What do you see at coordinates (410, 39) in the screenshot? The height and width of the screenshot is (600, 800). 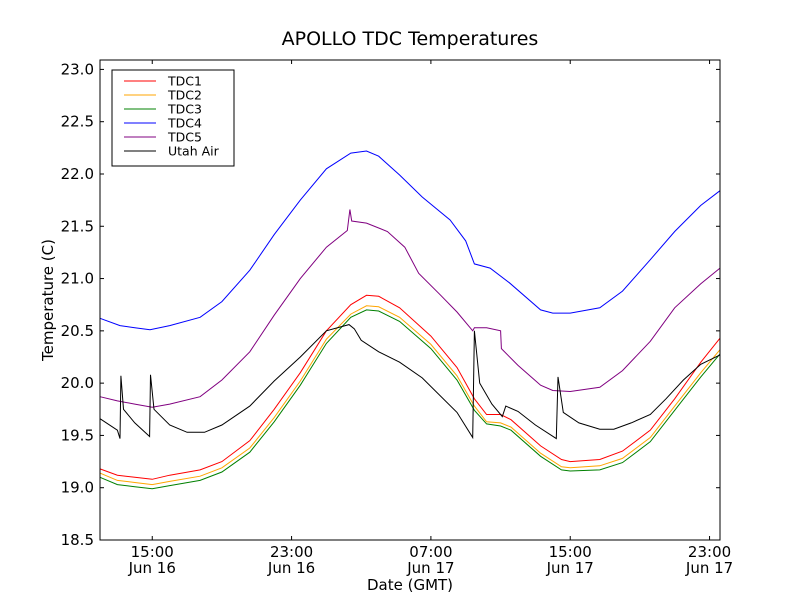 I see `chart-title: APOLLO TDC Temperatures` at bounding box center [410, 39].